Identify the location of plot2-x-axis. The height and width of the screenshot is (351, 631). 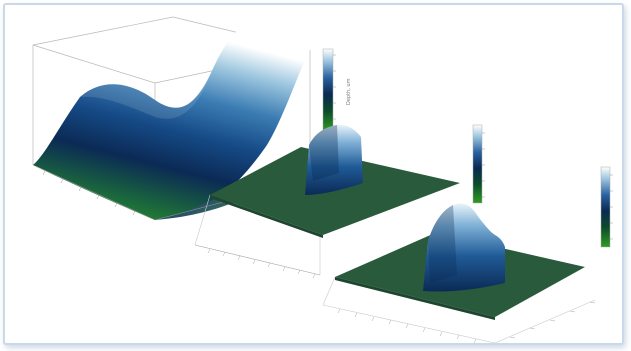
(257, 260).